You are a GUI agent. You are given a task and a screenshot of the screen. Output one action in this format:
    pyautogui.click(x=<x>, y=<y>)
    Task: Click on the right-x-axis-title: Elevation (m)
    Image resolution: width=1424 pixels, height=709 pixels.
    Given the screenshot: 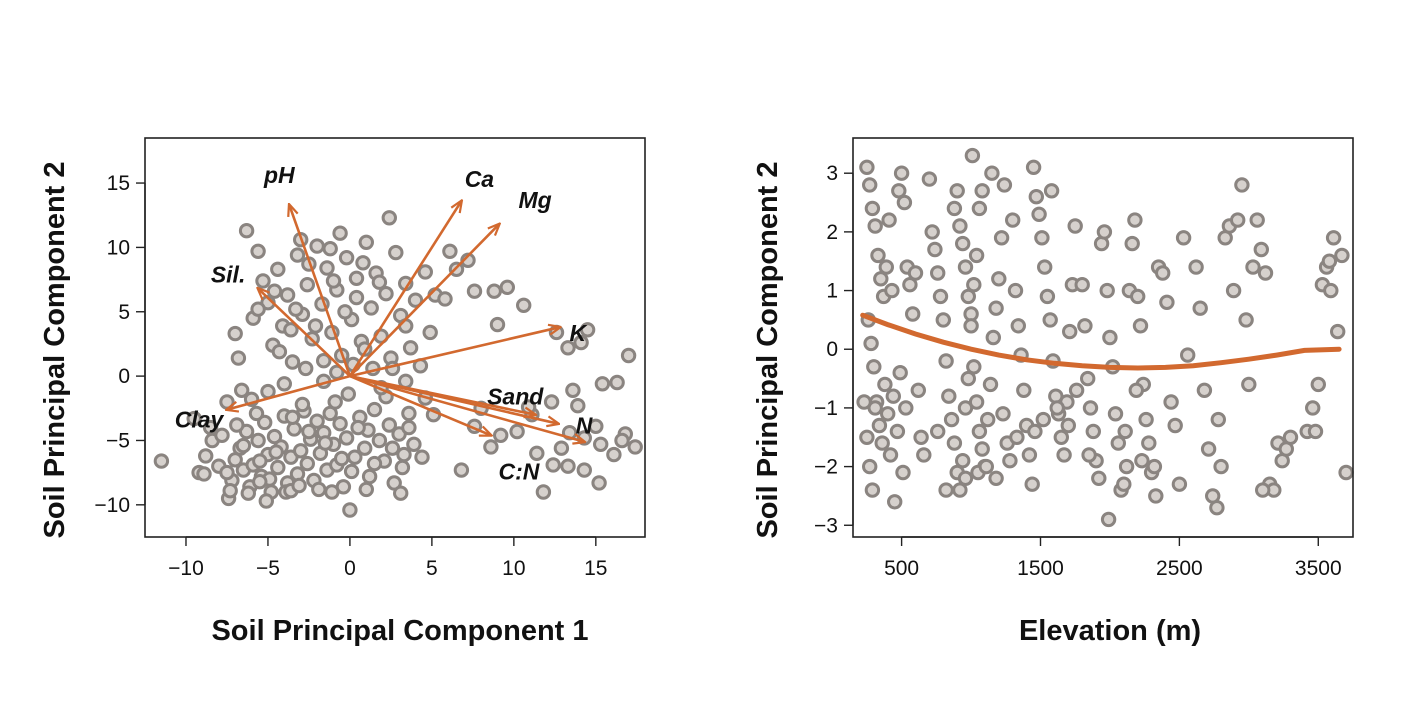 What is the action you would take?
    pyautogui.click(x=1110, y=631)
    